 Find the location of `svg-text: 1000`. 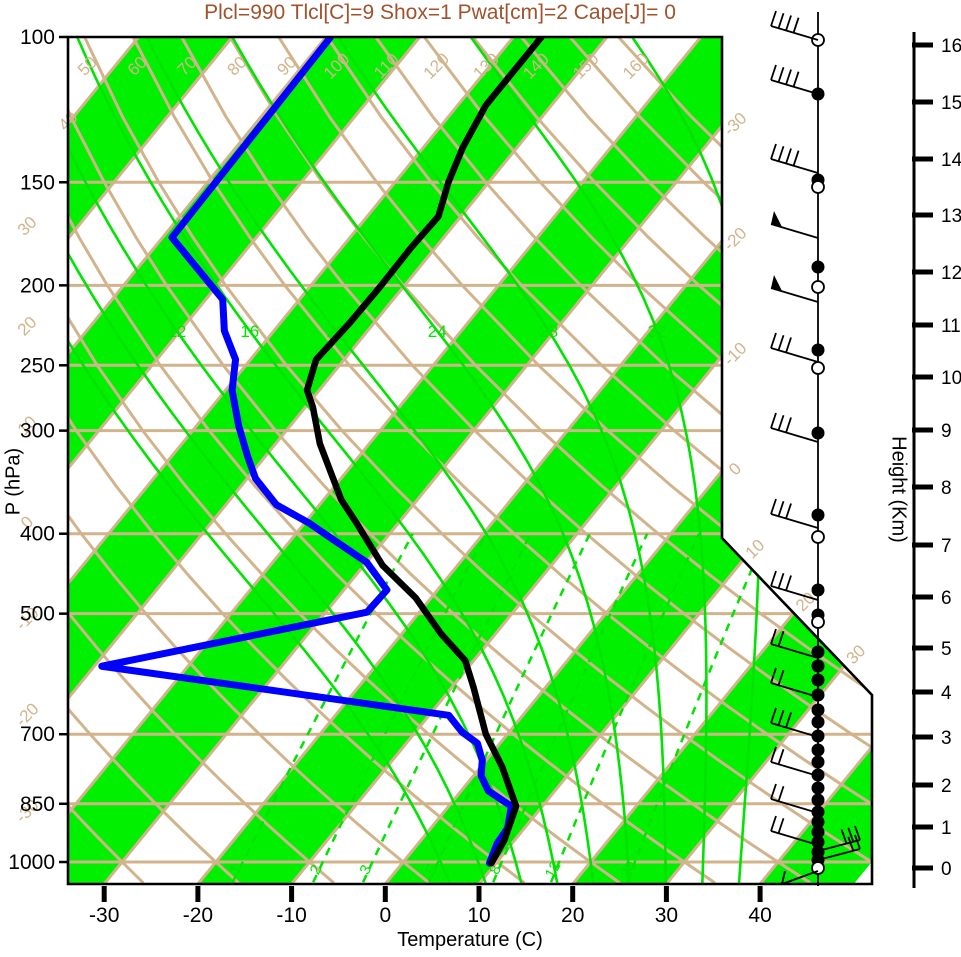

svg-text: 1000 is located at coordinates (31, 862).